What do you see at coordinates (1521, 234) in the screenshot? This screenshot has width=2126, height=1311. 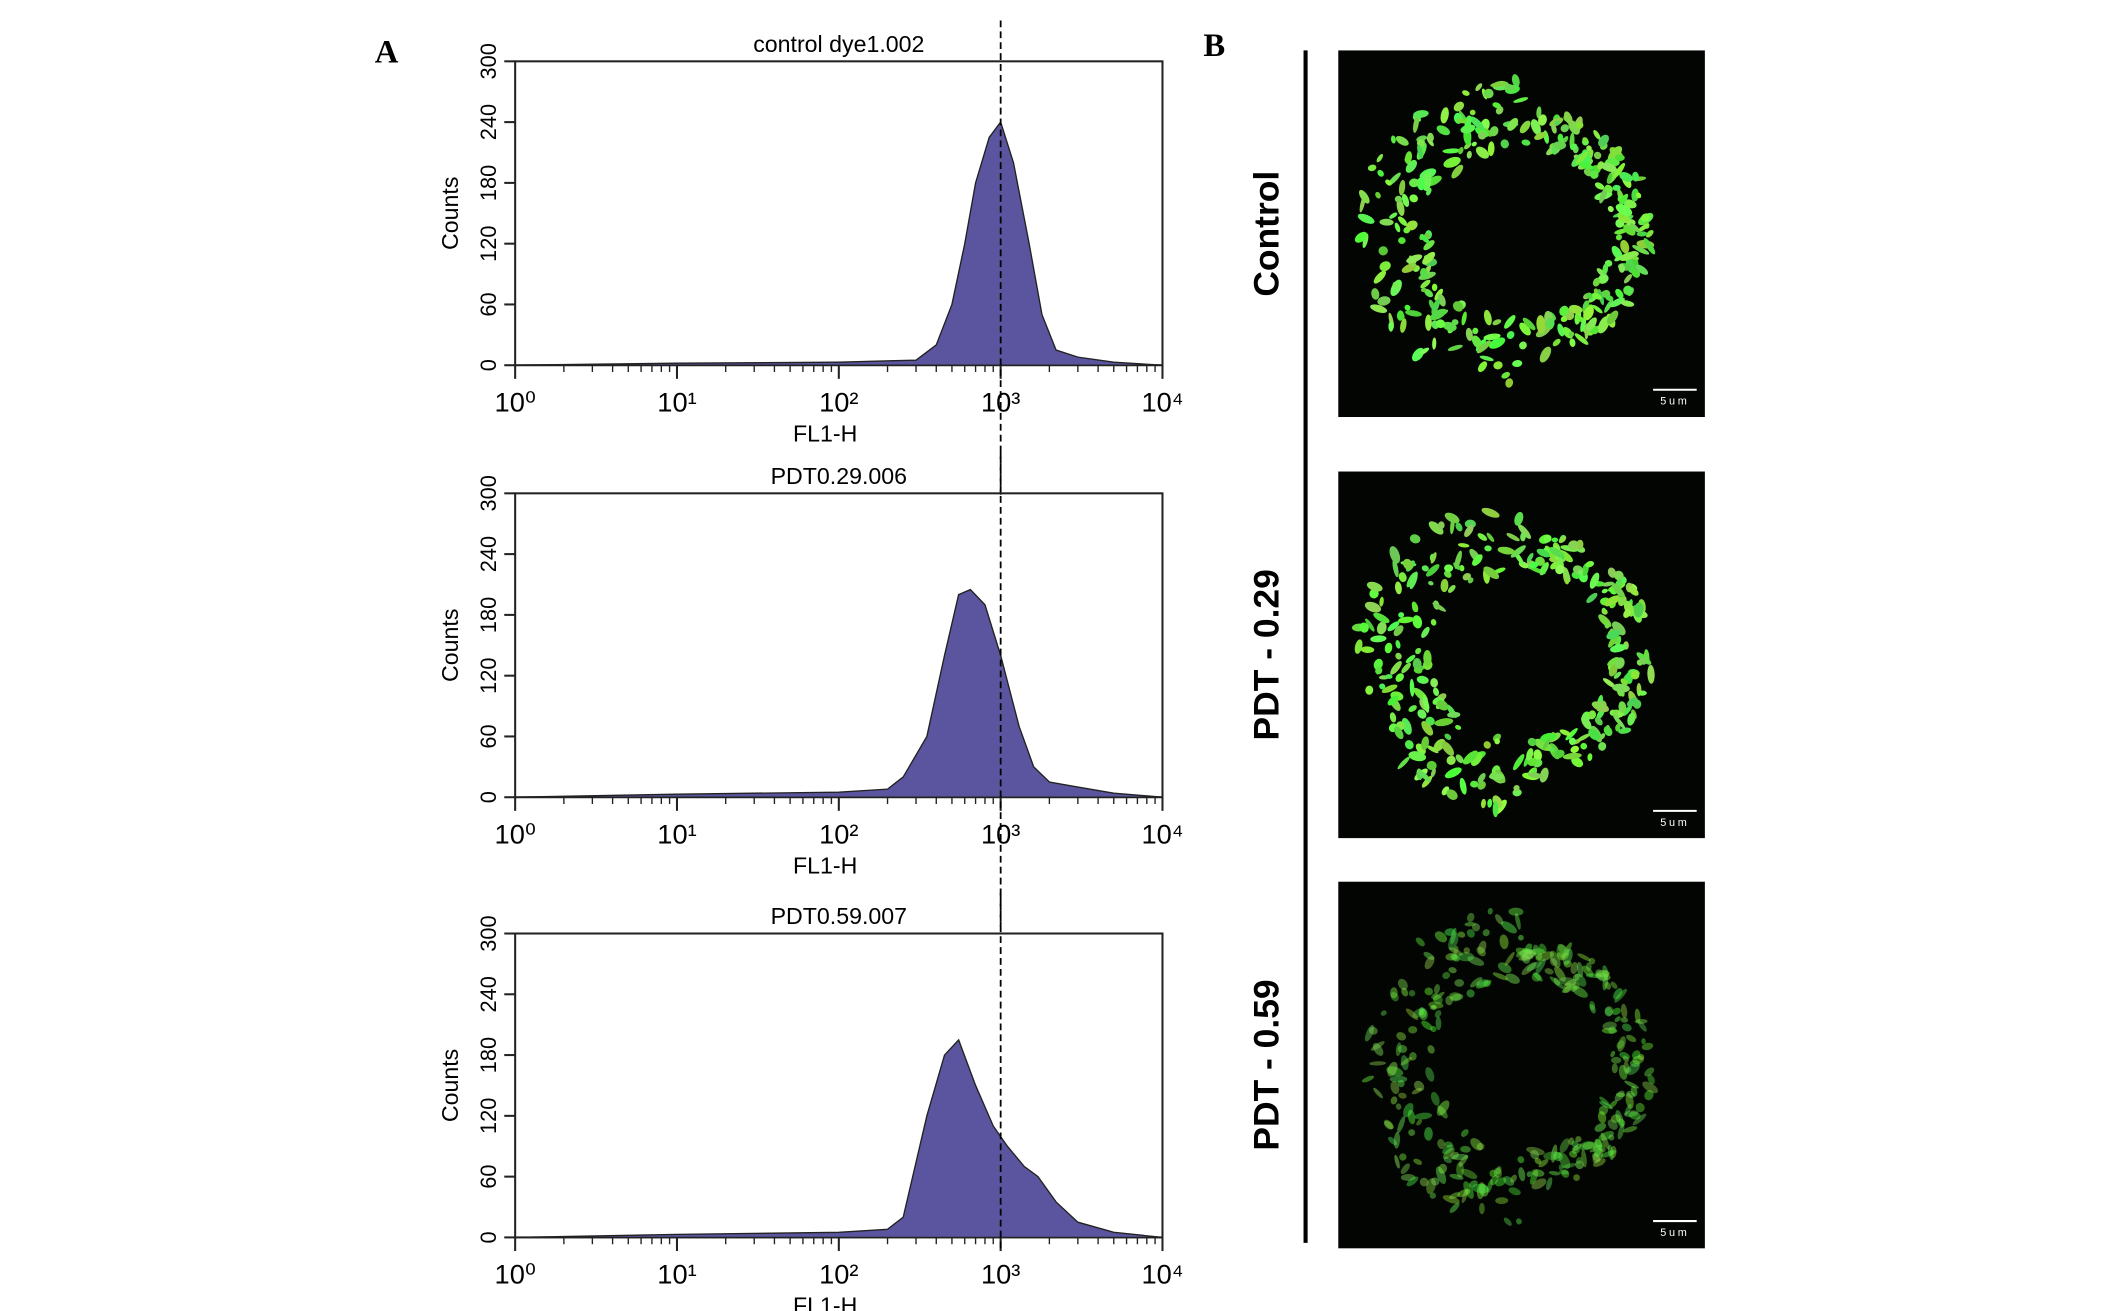 I see `micrograph: 5um` at bounding box center [1521, 234].